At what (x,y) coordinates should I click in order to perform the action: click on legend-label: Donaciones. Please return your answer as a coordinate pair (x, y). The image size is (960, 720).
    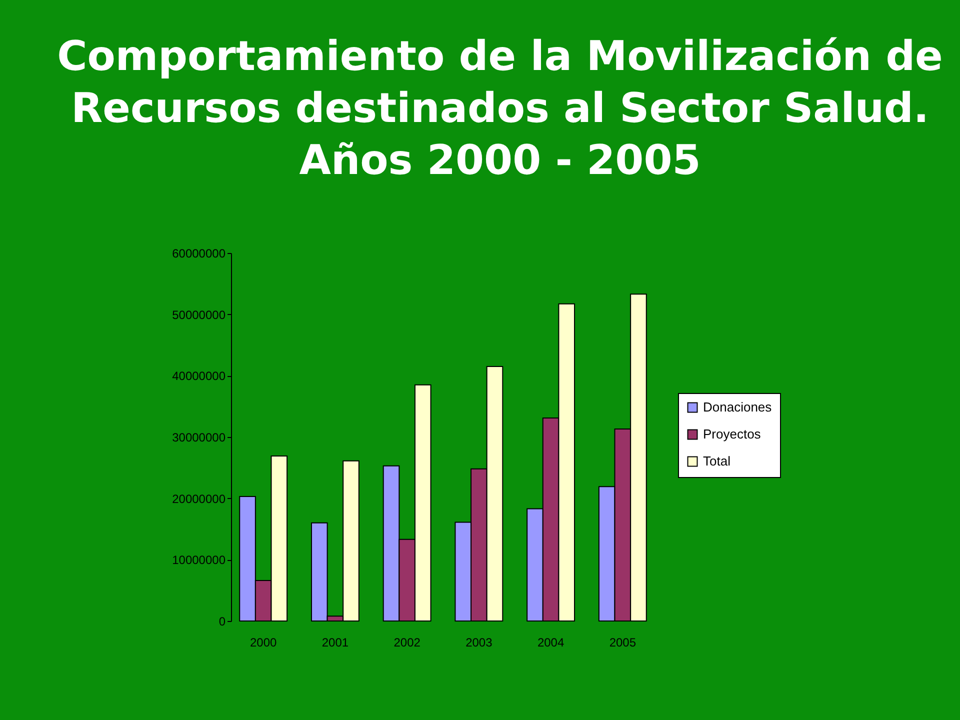
    Looking at the image, I should click on (737, 407).